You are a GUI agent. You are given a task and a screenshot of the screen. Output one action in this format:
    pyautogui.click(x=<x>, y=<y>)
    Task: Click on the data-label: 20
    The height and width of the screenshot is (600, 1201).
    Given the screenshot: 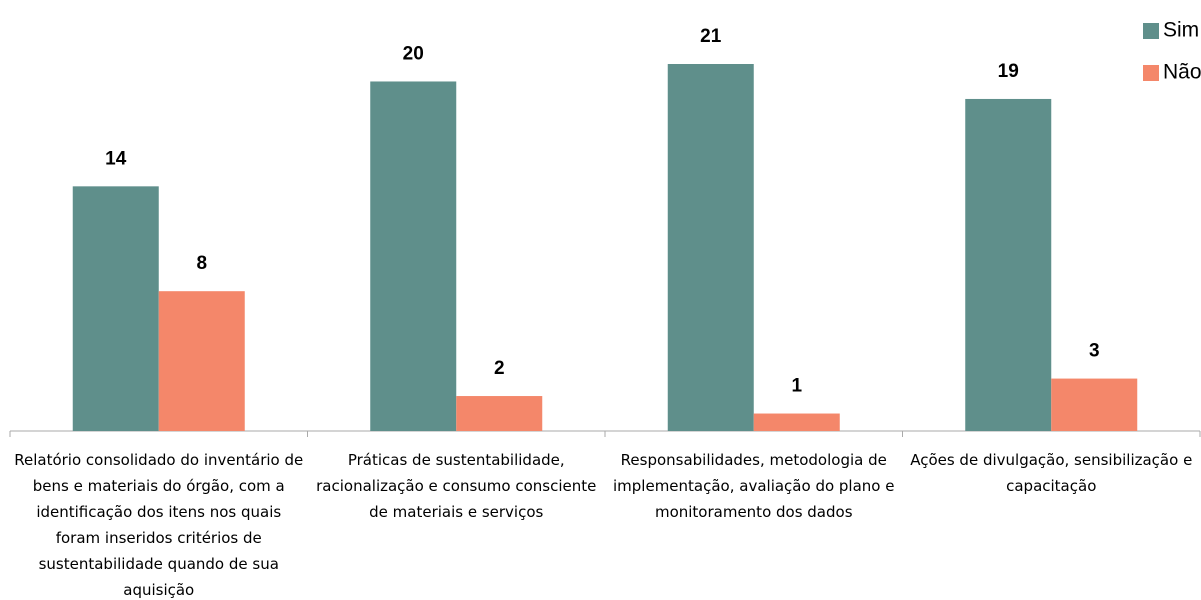 What is the action you would take?
    pyautogui.click(x=413, y=53)
    